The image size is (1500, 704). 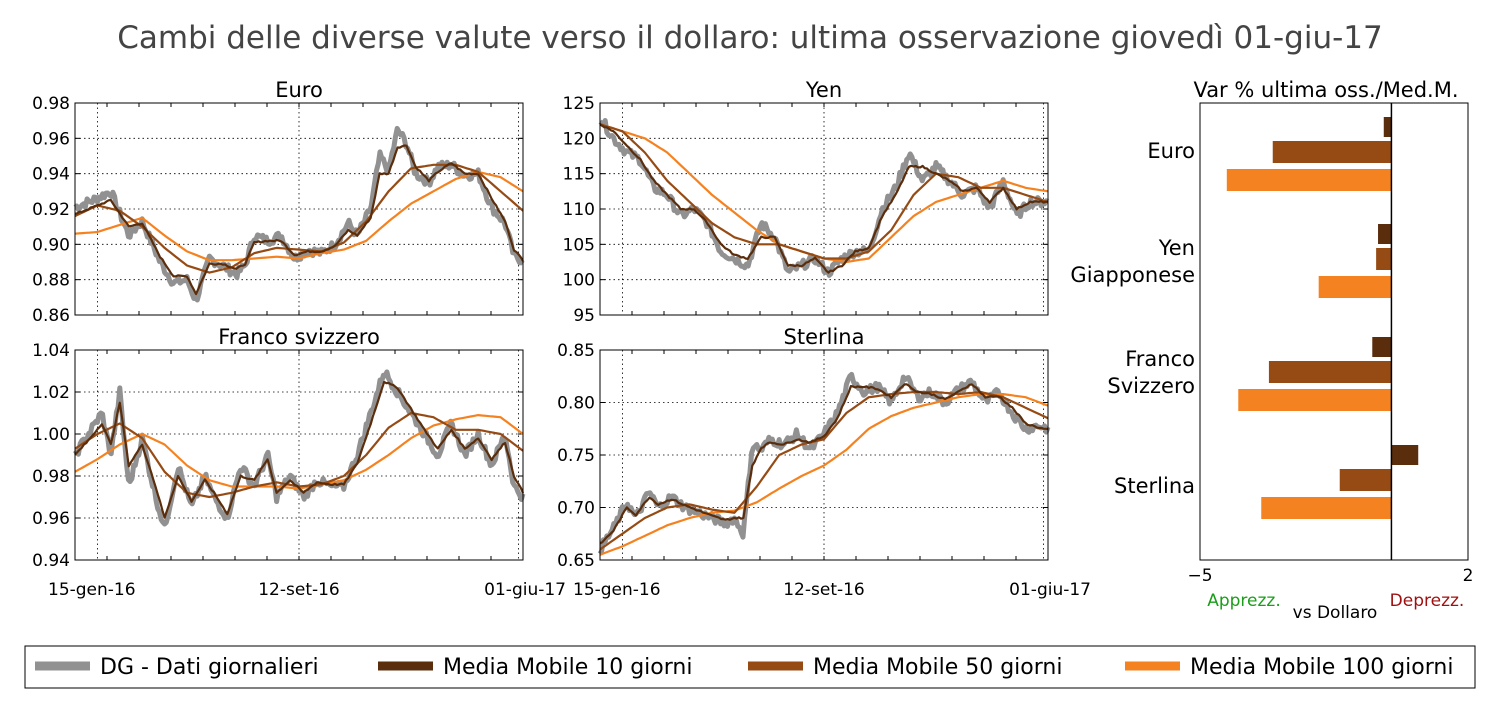 I want to click on category-label: Yen Giapponese, so click(x=1132, y=261).